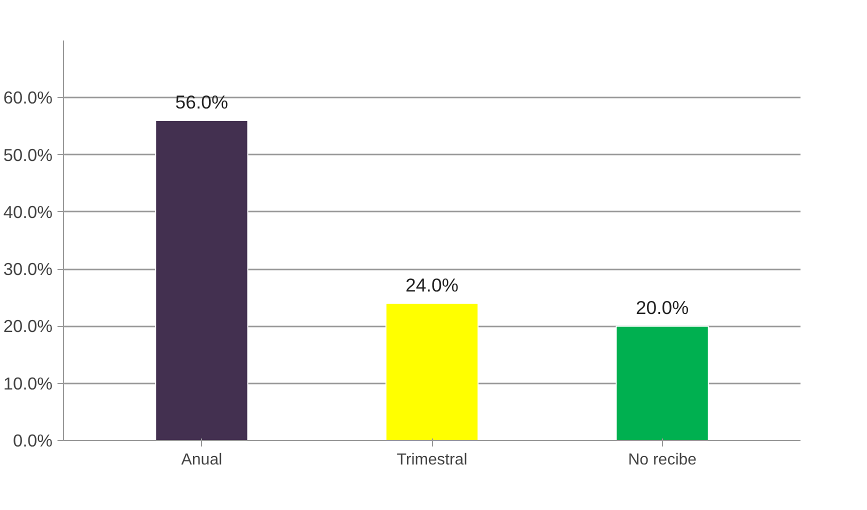 The width and height of the screenshot is (867, 510). I want to click on y-tick-label: 10.0%, so click(28, 383).